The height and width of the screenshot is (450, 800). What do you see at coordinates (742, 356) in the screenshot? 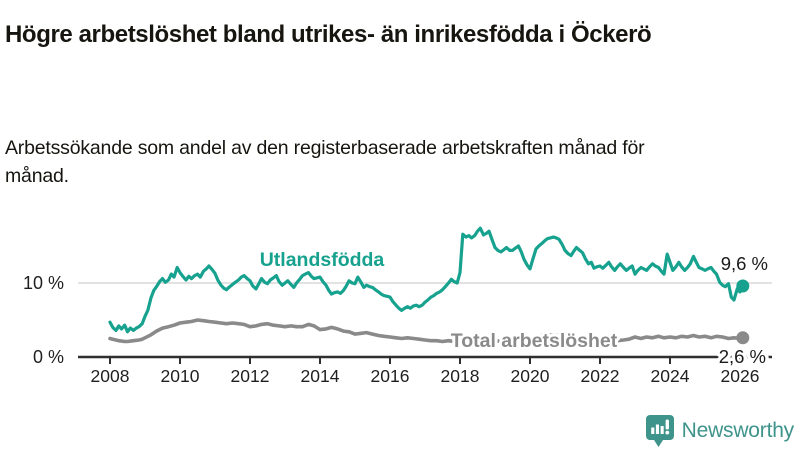
I see `total-unemployment-end-value: 2,6 %` at bounding box center [742, 356].